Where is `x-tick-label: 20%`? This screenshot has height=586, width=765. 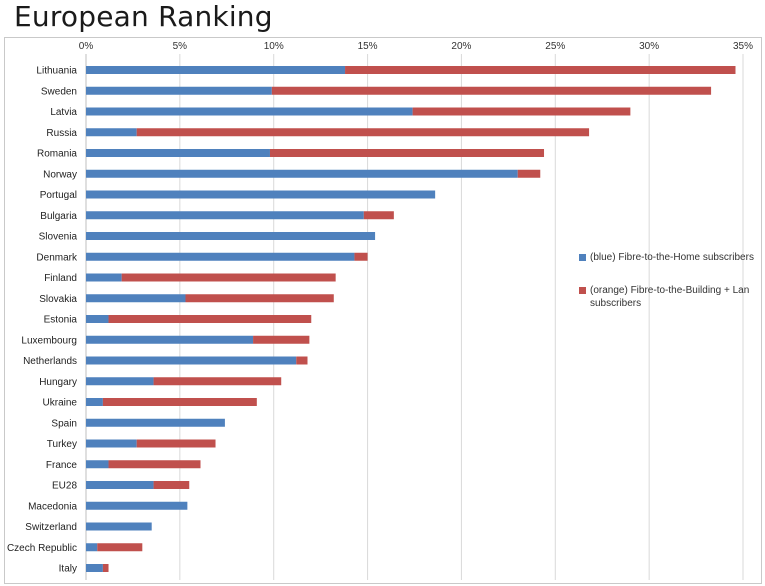 x-tick-label: 20% is located at coordinates (461, 46).